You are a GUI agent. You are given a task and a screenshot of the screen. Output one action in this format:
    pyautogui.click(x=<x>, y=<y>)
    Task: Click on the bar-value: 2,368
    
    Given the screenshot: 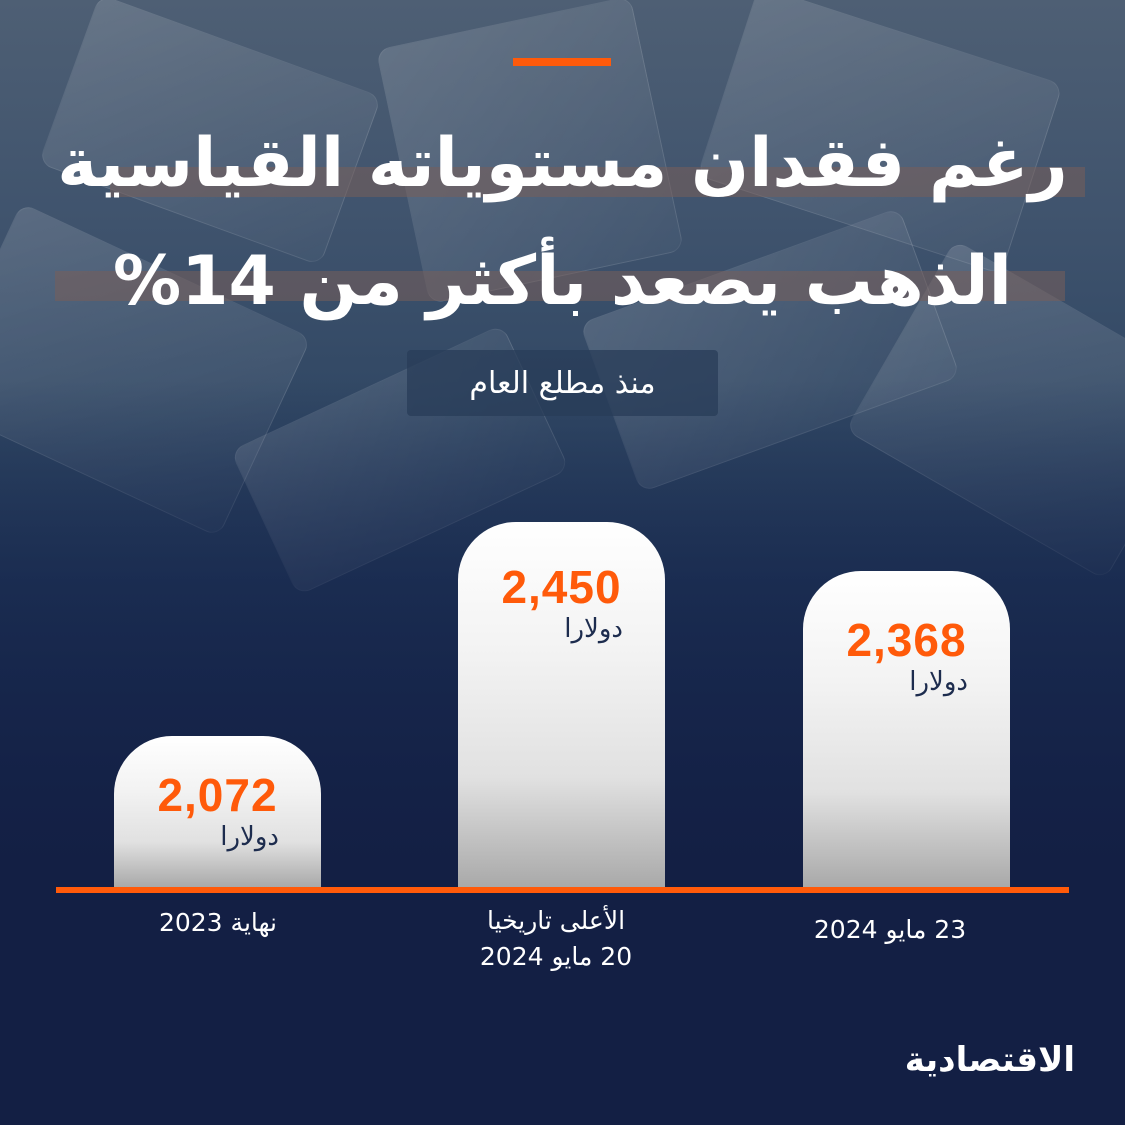 What is the action you would take?
    pyautogui.click(x=906, y=640)
    